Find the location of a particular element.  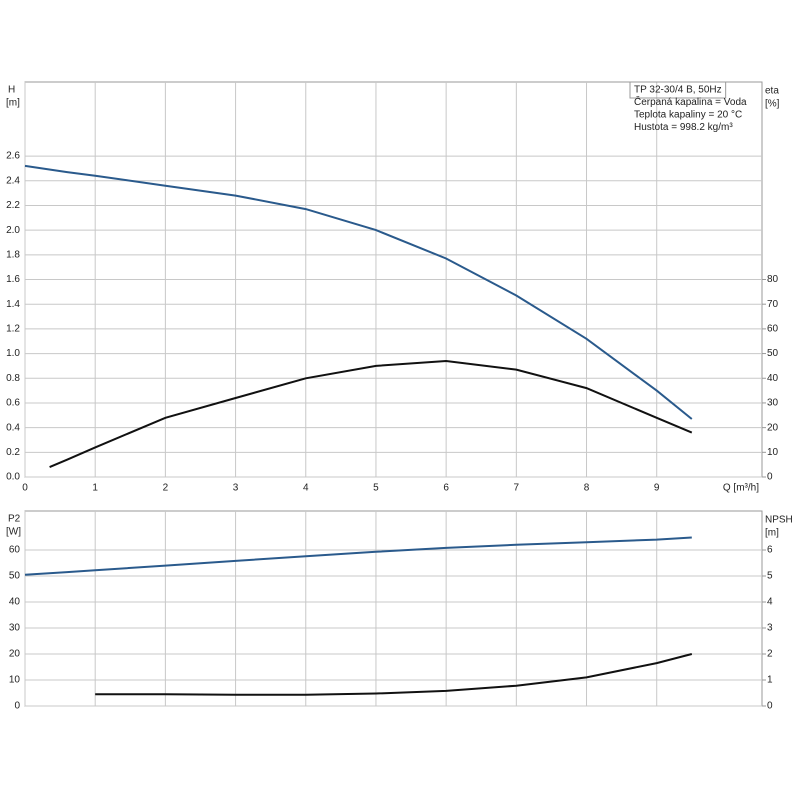

y-tick-label: 1.8 is located at coordinates (13, 254).